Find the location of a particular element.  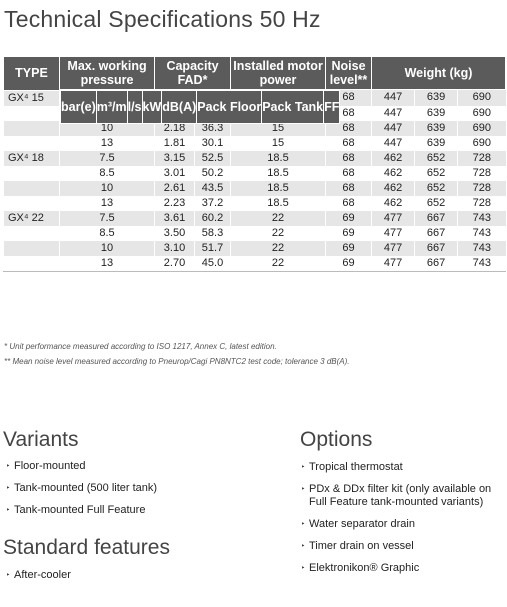

list-item: ‣ Elektronikon® Graphic is located at coordinates (403, 568).